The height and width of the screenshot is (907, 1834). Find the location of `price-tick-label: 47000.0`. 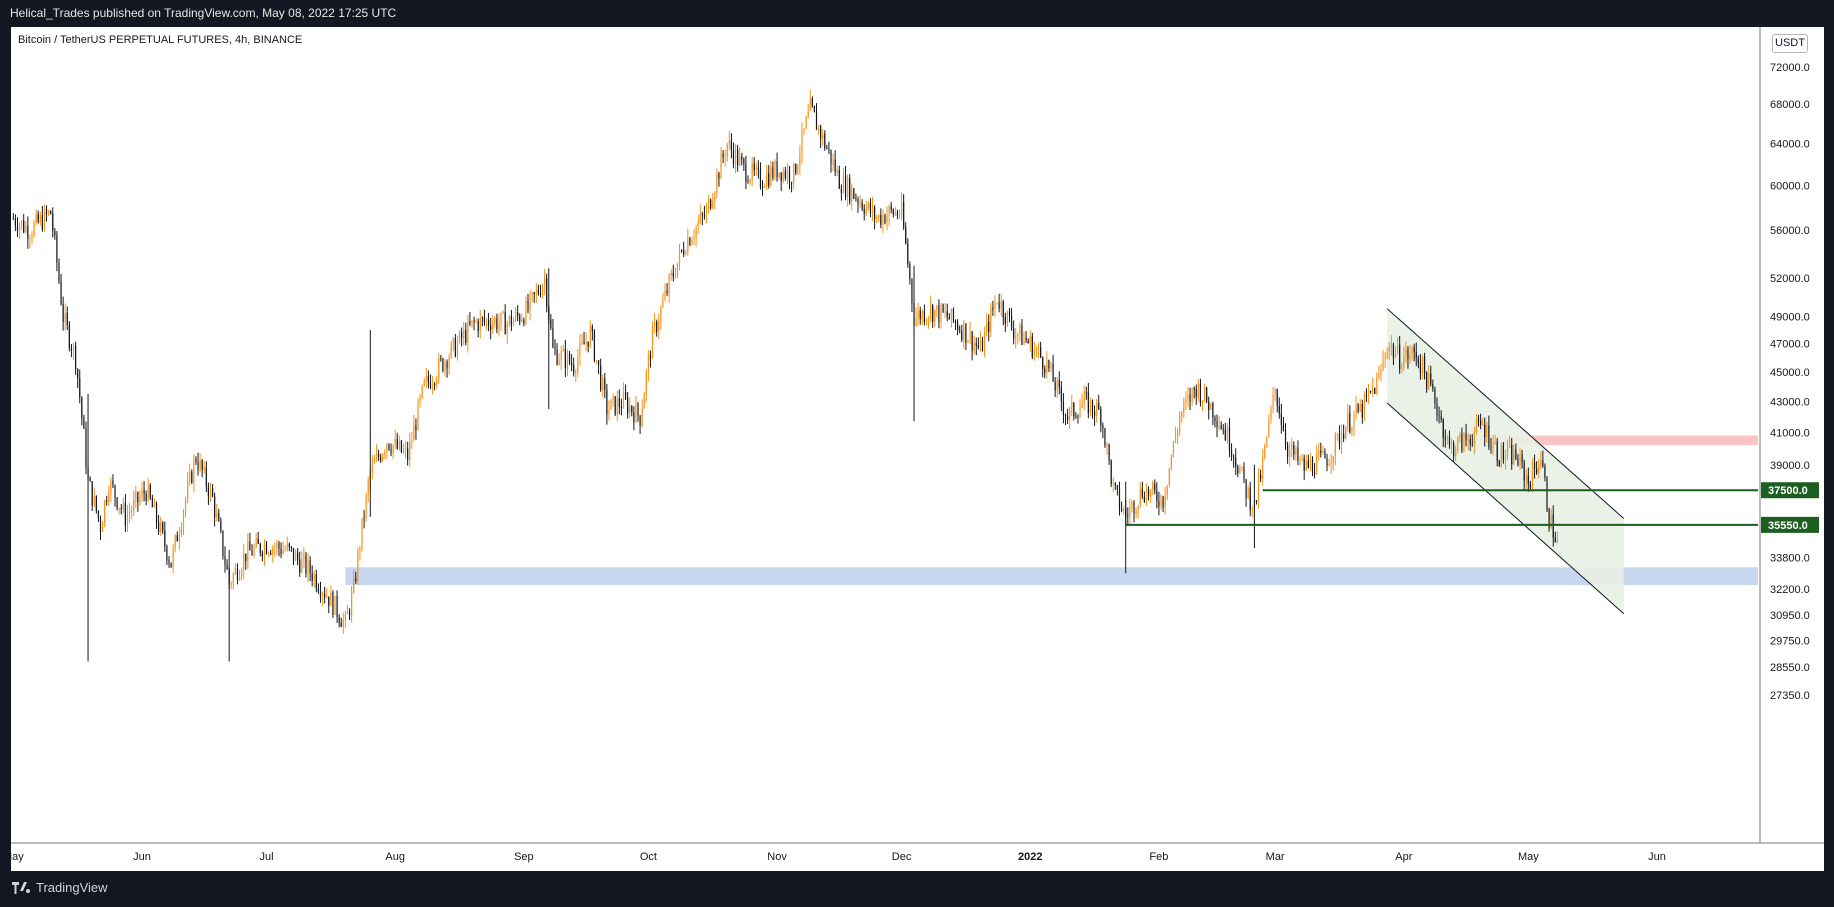

price-tick-label: 47000.0 is located at coordinates (1790, 345).